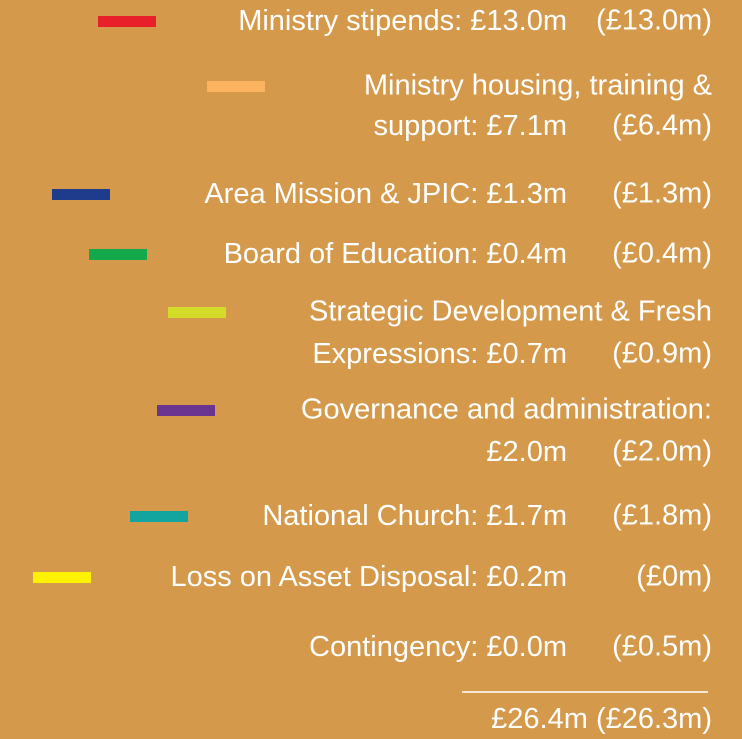 The width and height of the screenshot is (742, 739). I want to click on item-text: National Church: £1.7m, so click(414, 516).